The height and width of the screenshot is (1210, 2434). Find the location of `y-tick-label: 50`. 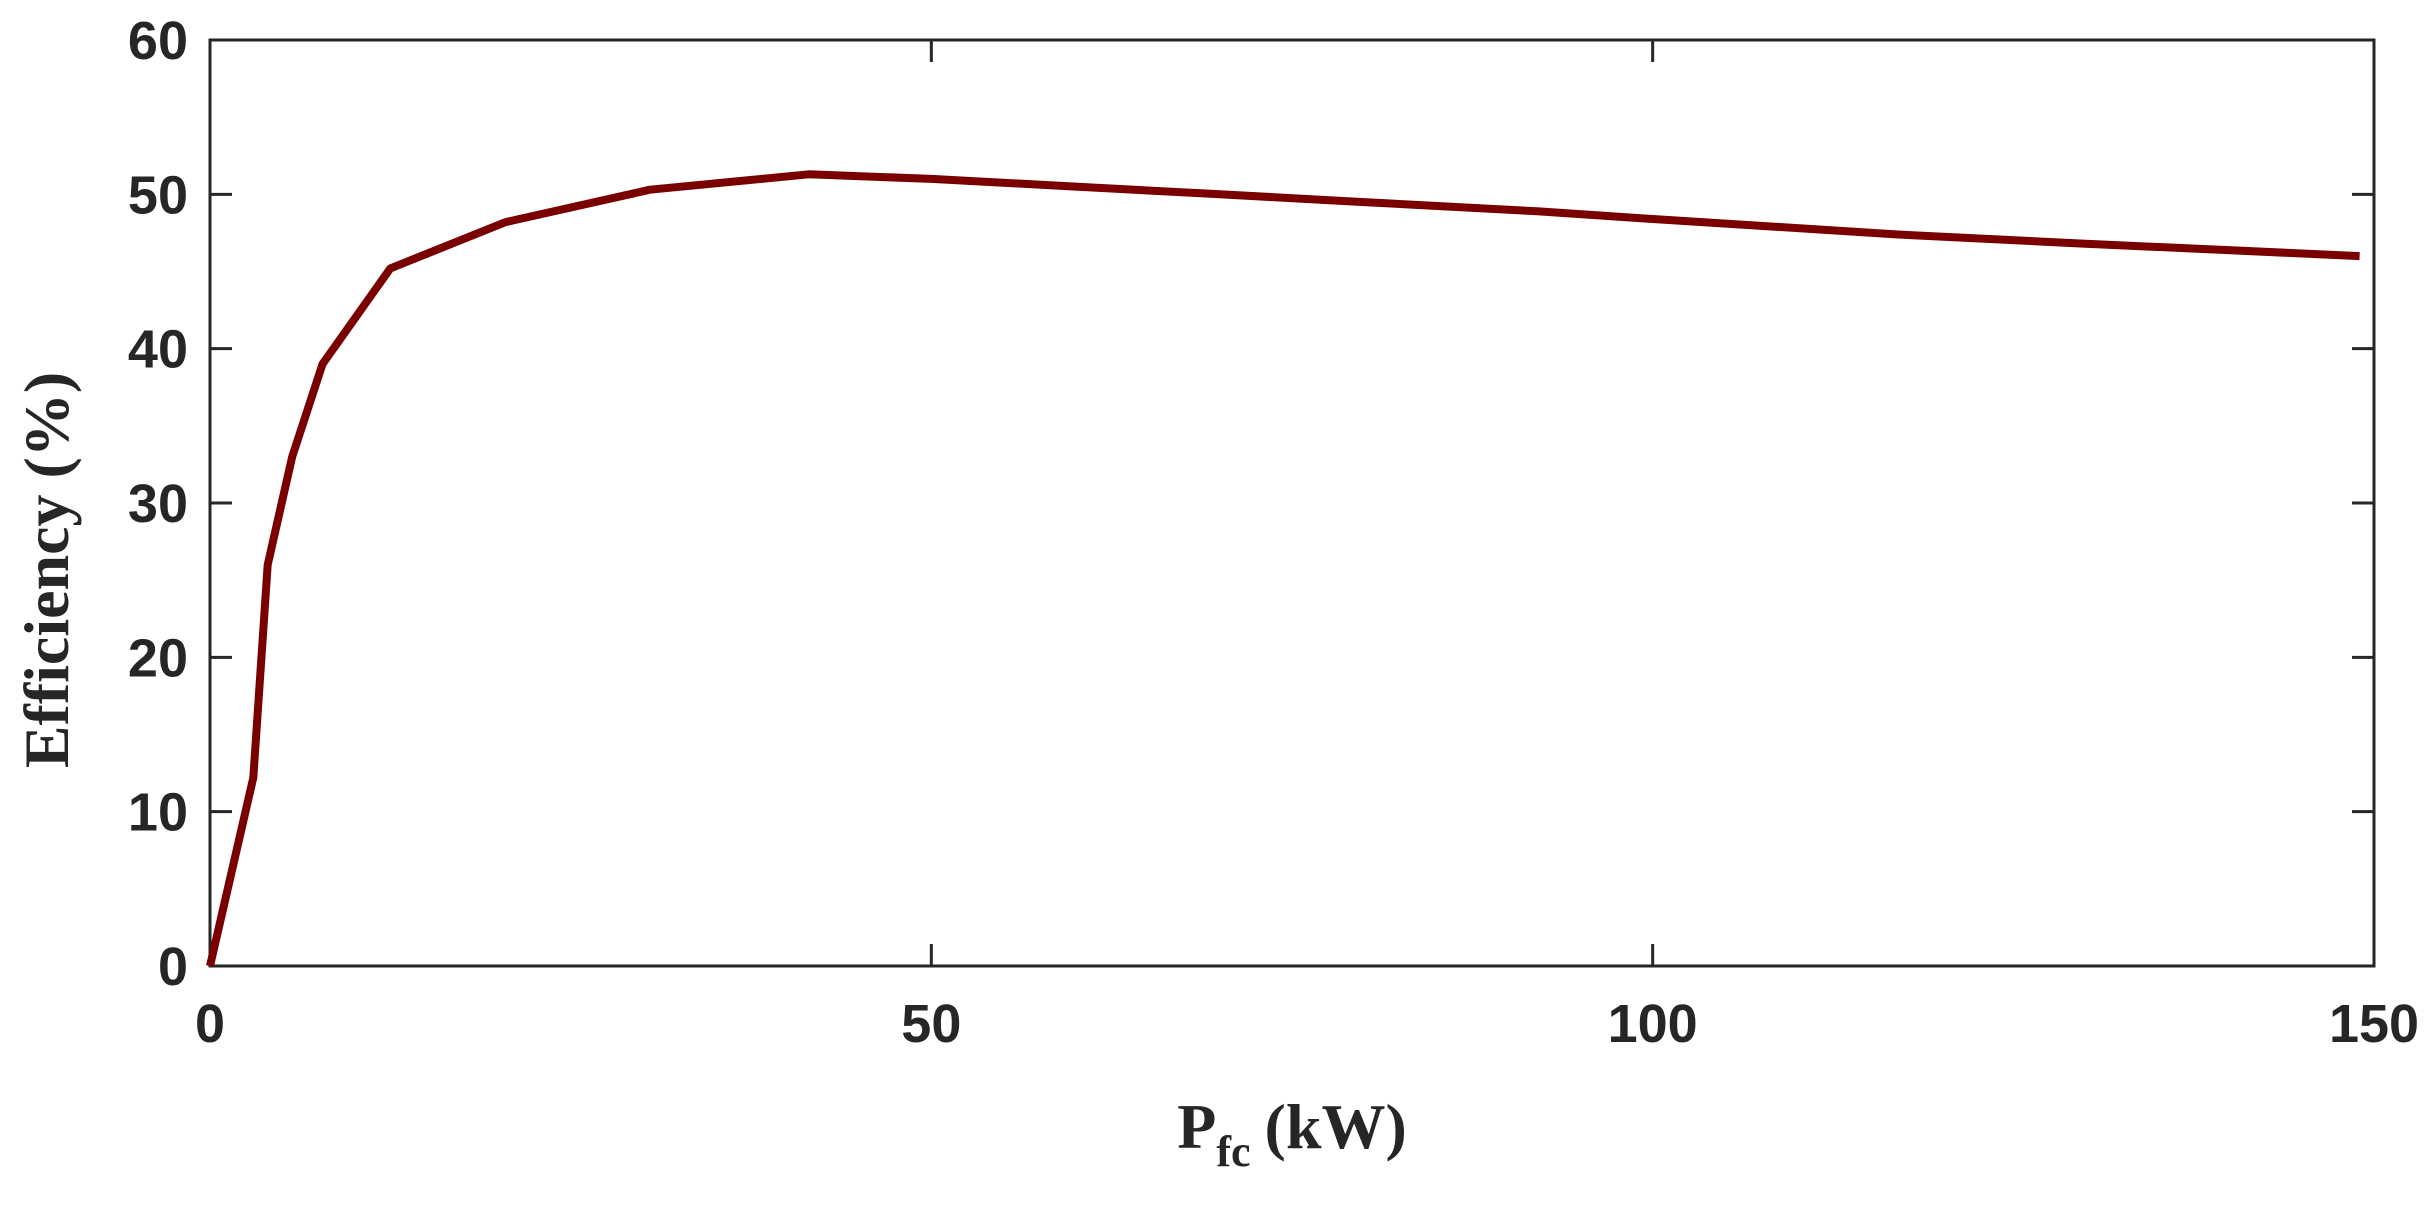

y-tick-label: 50 is located at coordinates (158, 195).